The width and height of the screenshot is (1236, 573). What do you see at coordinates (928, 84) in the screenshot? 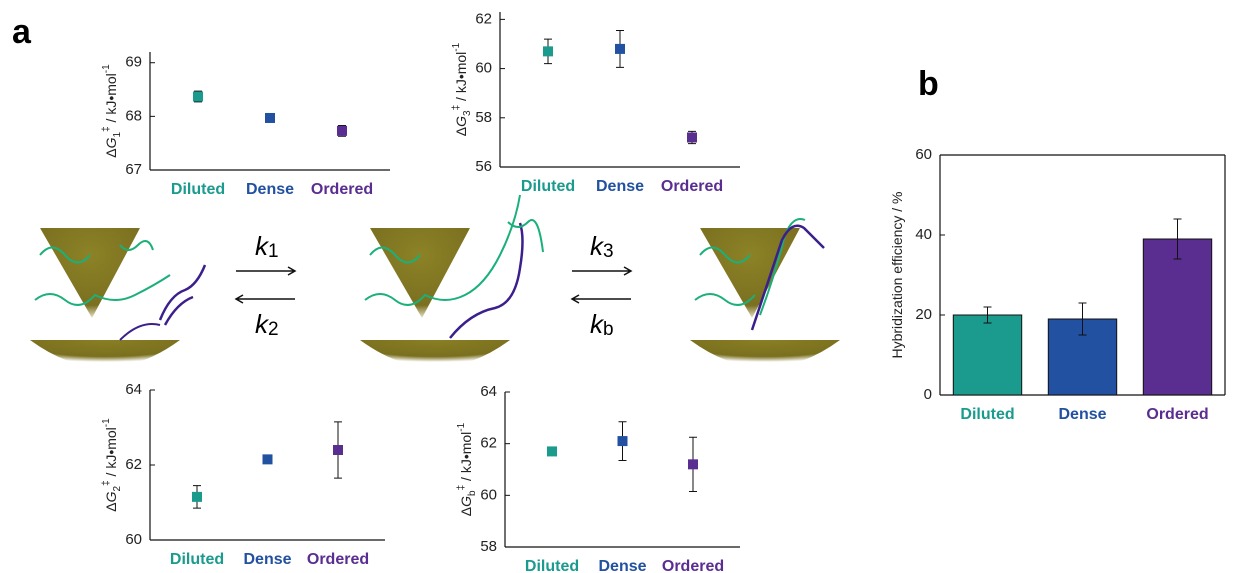
I see `panel-label: b` at bounding box center [928, 84].